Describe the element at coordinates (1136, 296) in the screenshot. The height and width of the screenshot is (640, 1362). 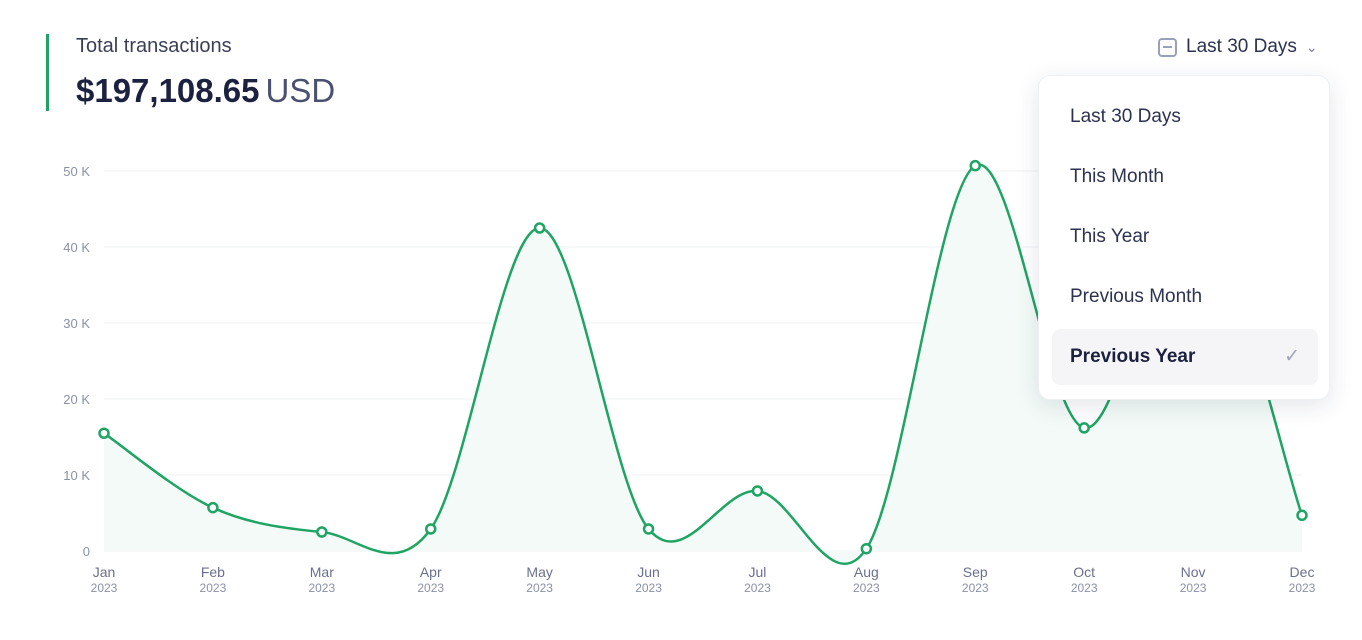
I see `menu-item-previous-month: Previous Month` at that location.